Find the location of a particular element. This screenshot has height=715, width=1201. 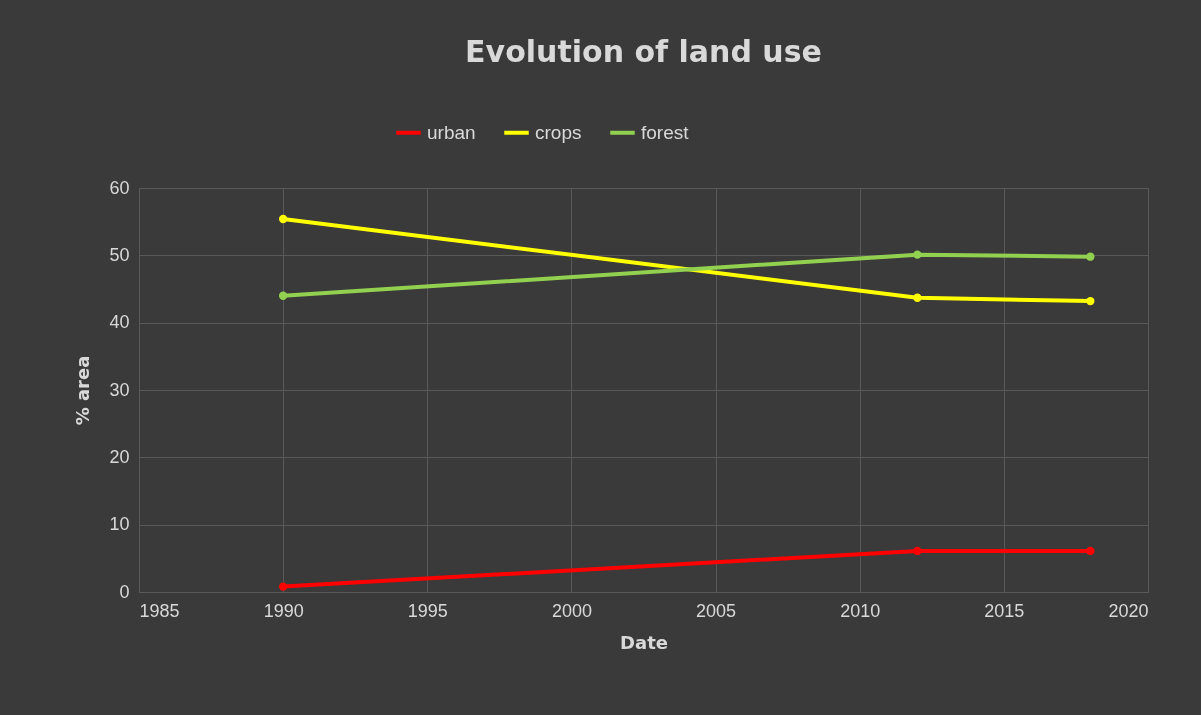

x-tick-label: 1990 is located at coordinates (283, 610).